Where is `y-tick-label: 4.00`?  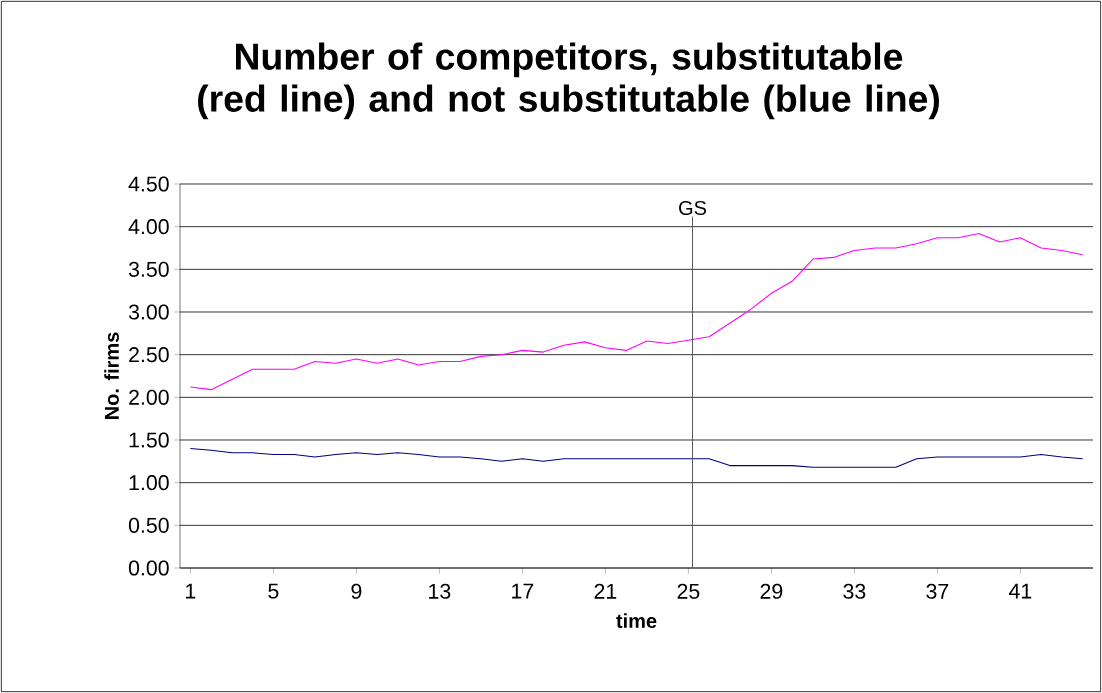 y-tick-label: 4.00 is located at coordinates (148, 227).